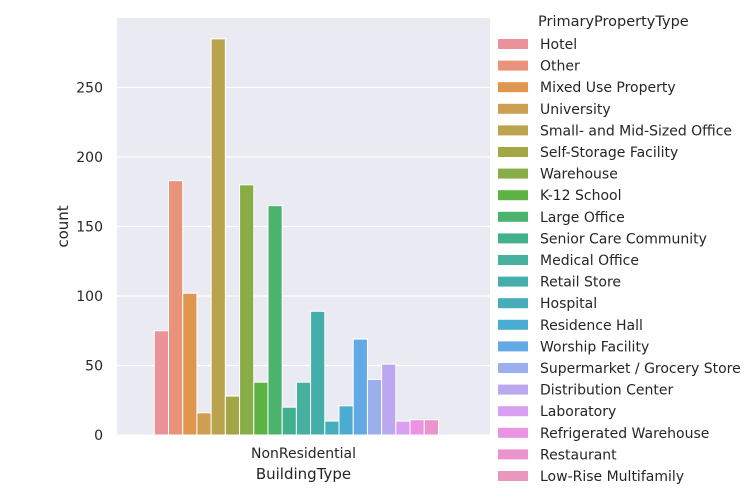  I want to click on legend-entry: Other, so click(560, 67).